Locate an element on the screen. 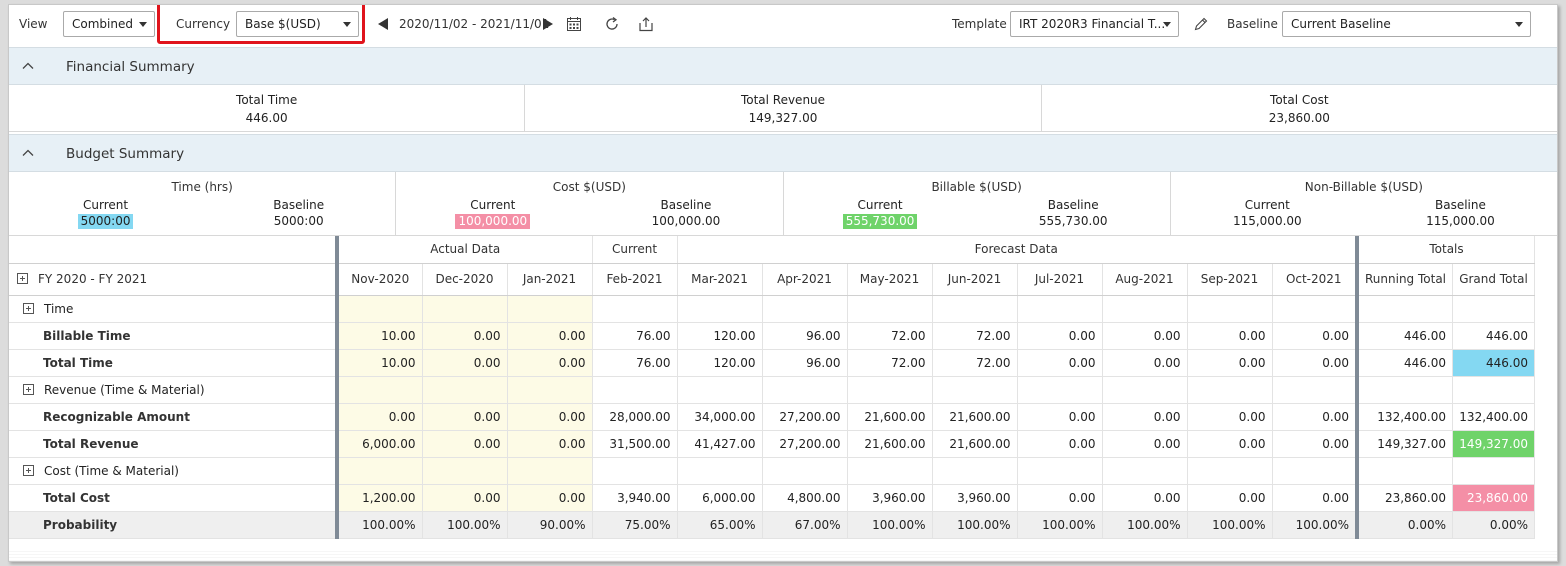  prev-arrow-icon is located at coordinates (383, 24).